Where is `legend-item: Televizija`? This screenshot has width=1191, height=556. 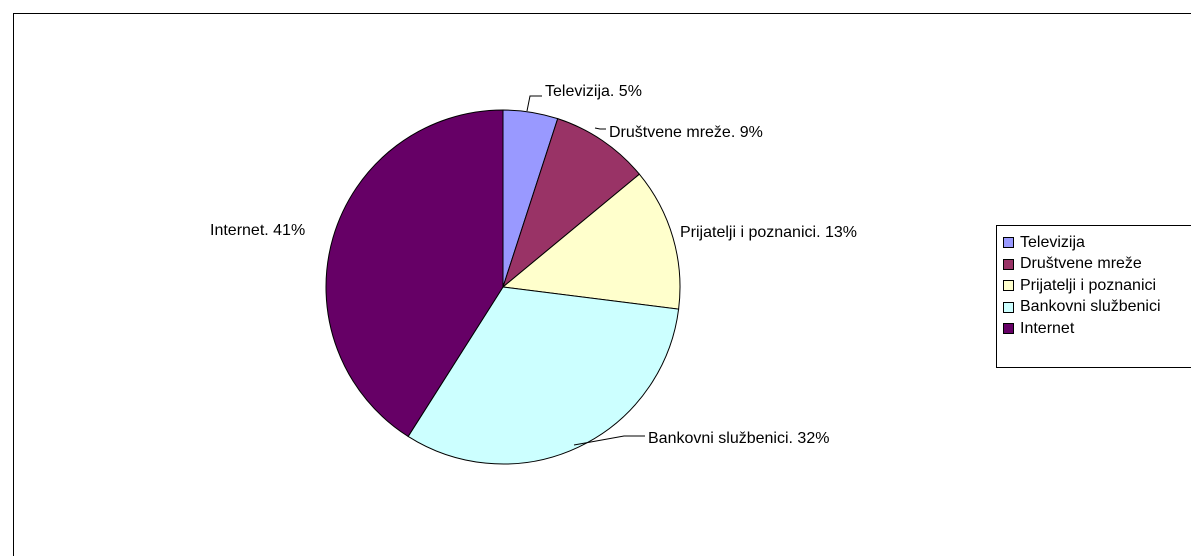 legend-item: Televizija is located at coordinates (1097, 243).